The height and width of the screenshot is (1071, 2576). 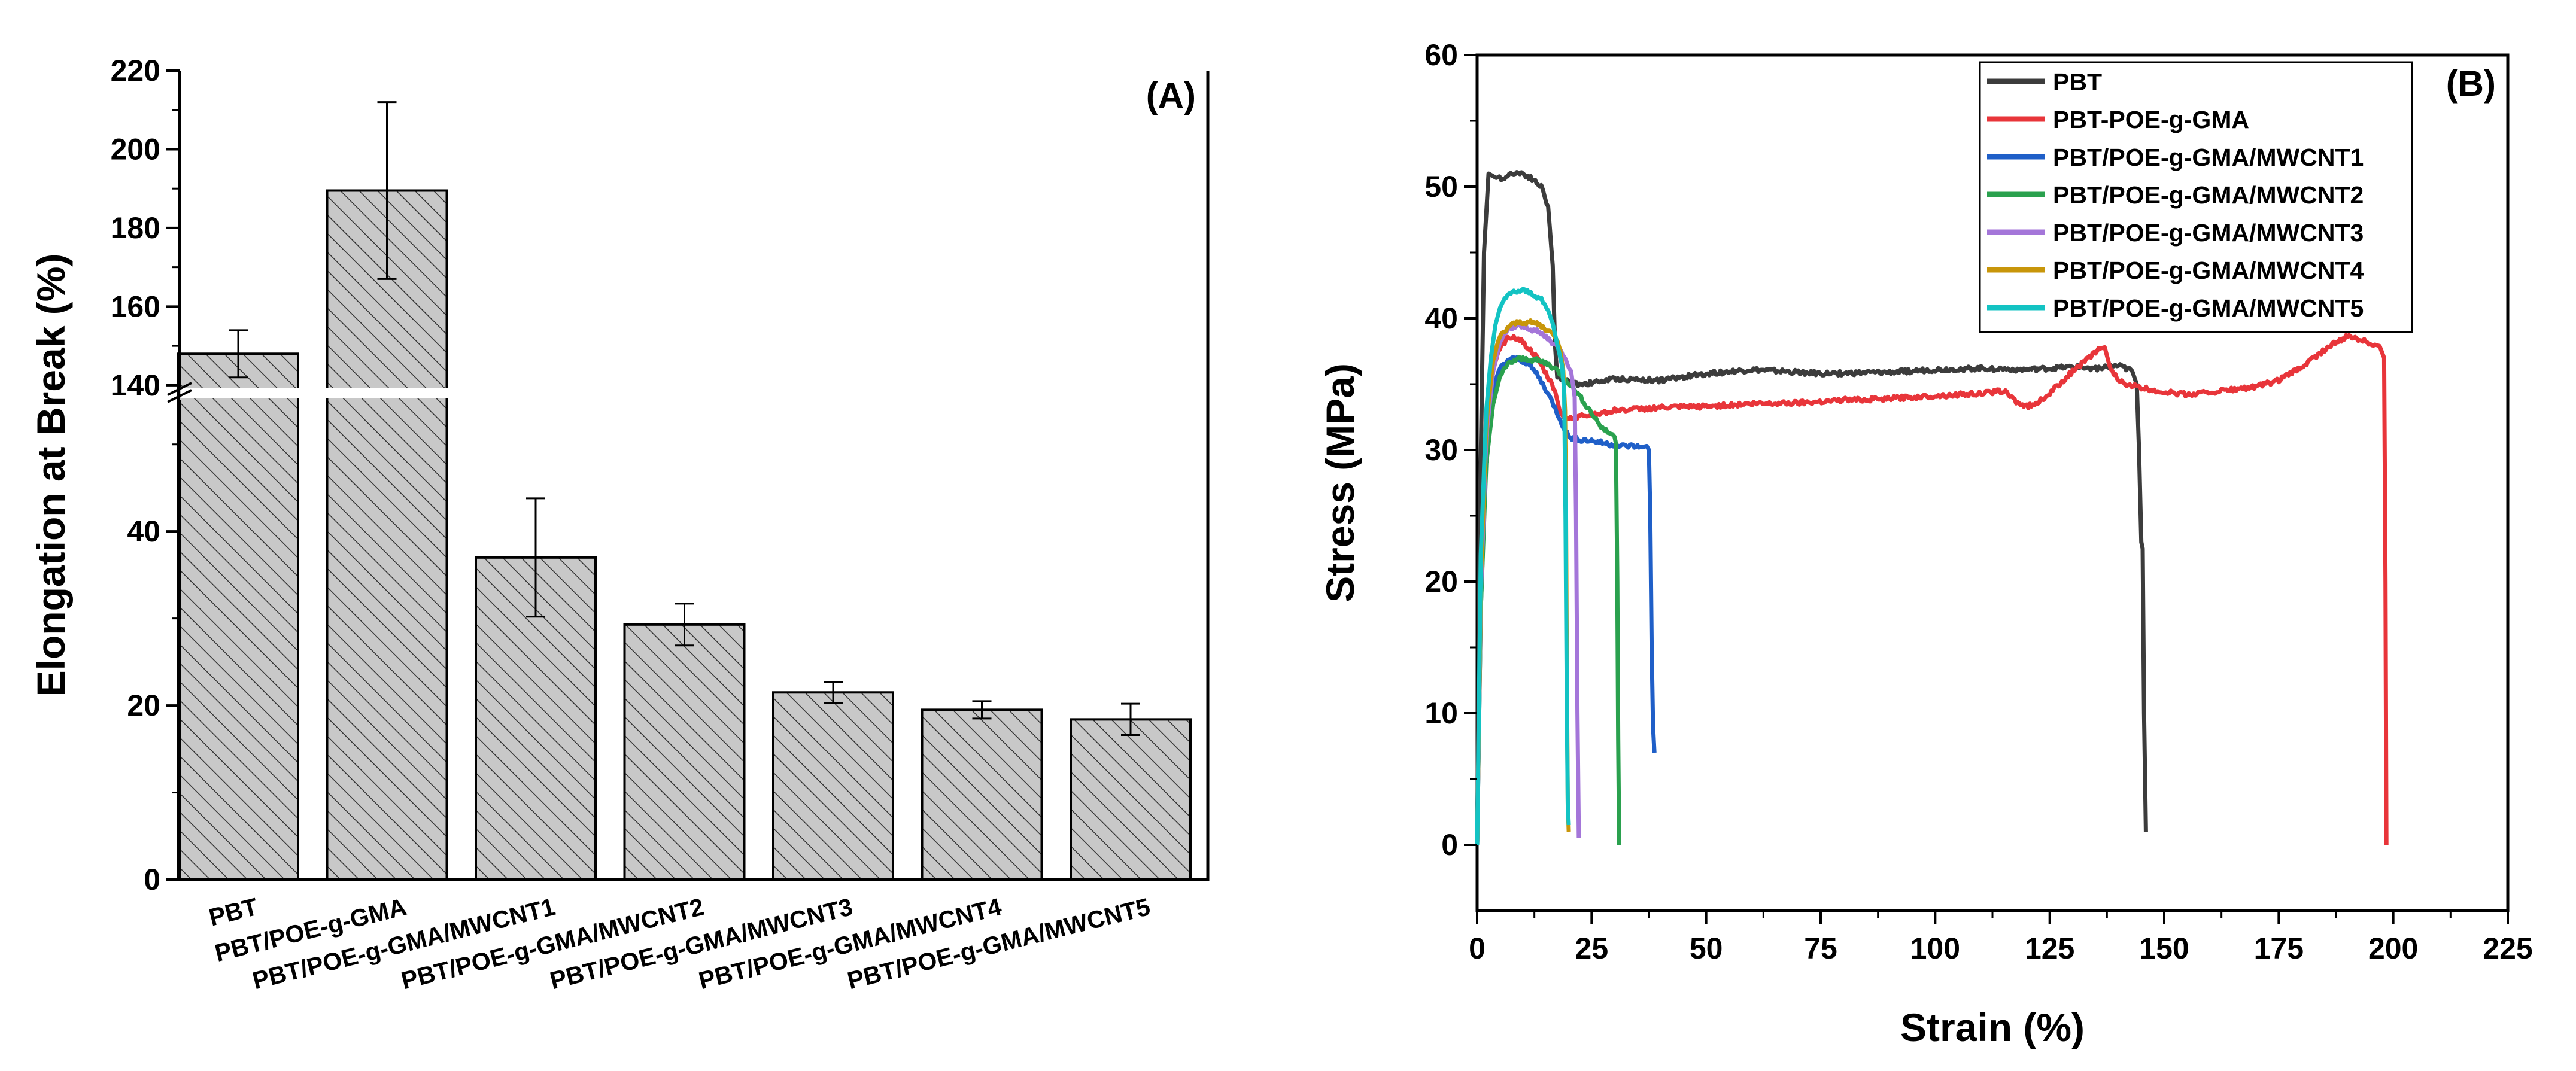 I want to click on x-tick-label: 50, so click(x=1706, y=949).